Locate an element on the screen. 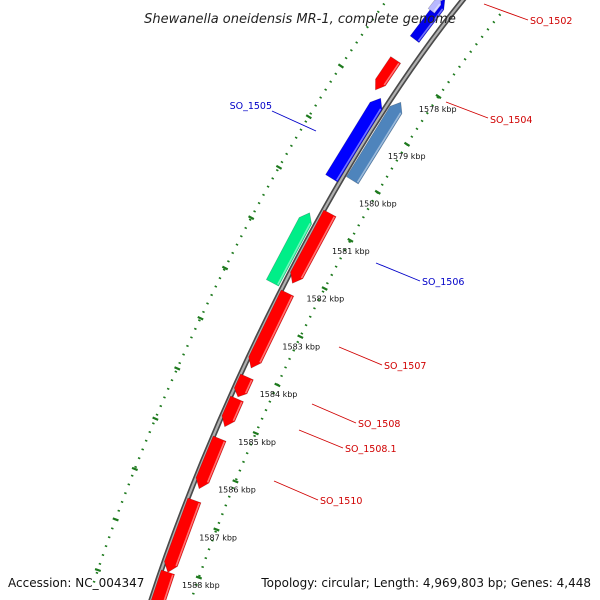  gene-forward-shade is located at coordinates (434, 7).